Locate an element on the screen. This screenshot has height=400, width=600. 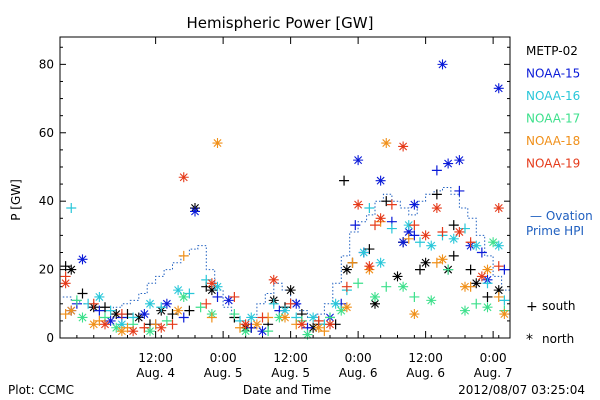
legend-entry: METP-02 is located at coordinates (552, 51).